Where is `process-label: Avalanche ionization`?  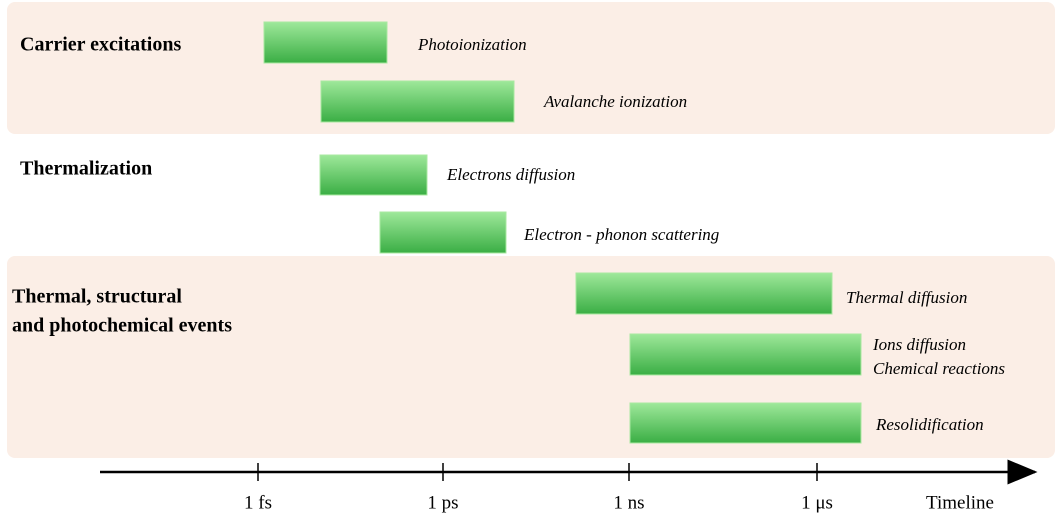
process-label: Avalanche ionization is located at coordinates (615, 101).